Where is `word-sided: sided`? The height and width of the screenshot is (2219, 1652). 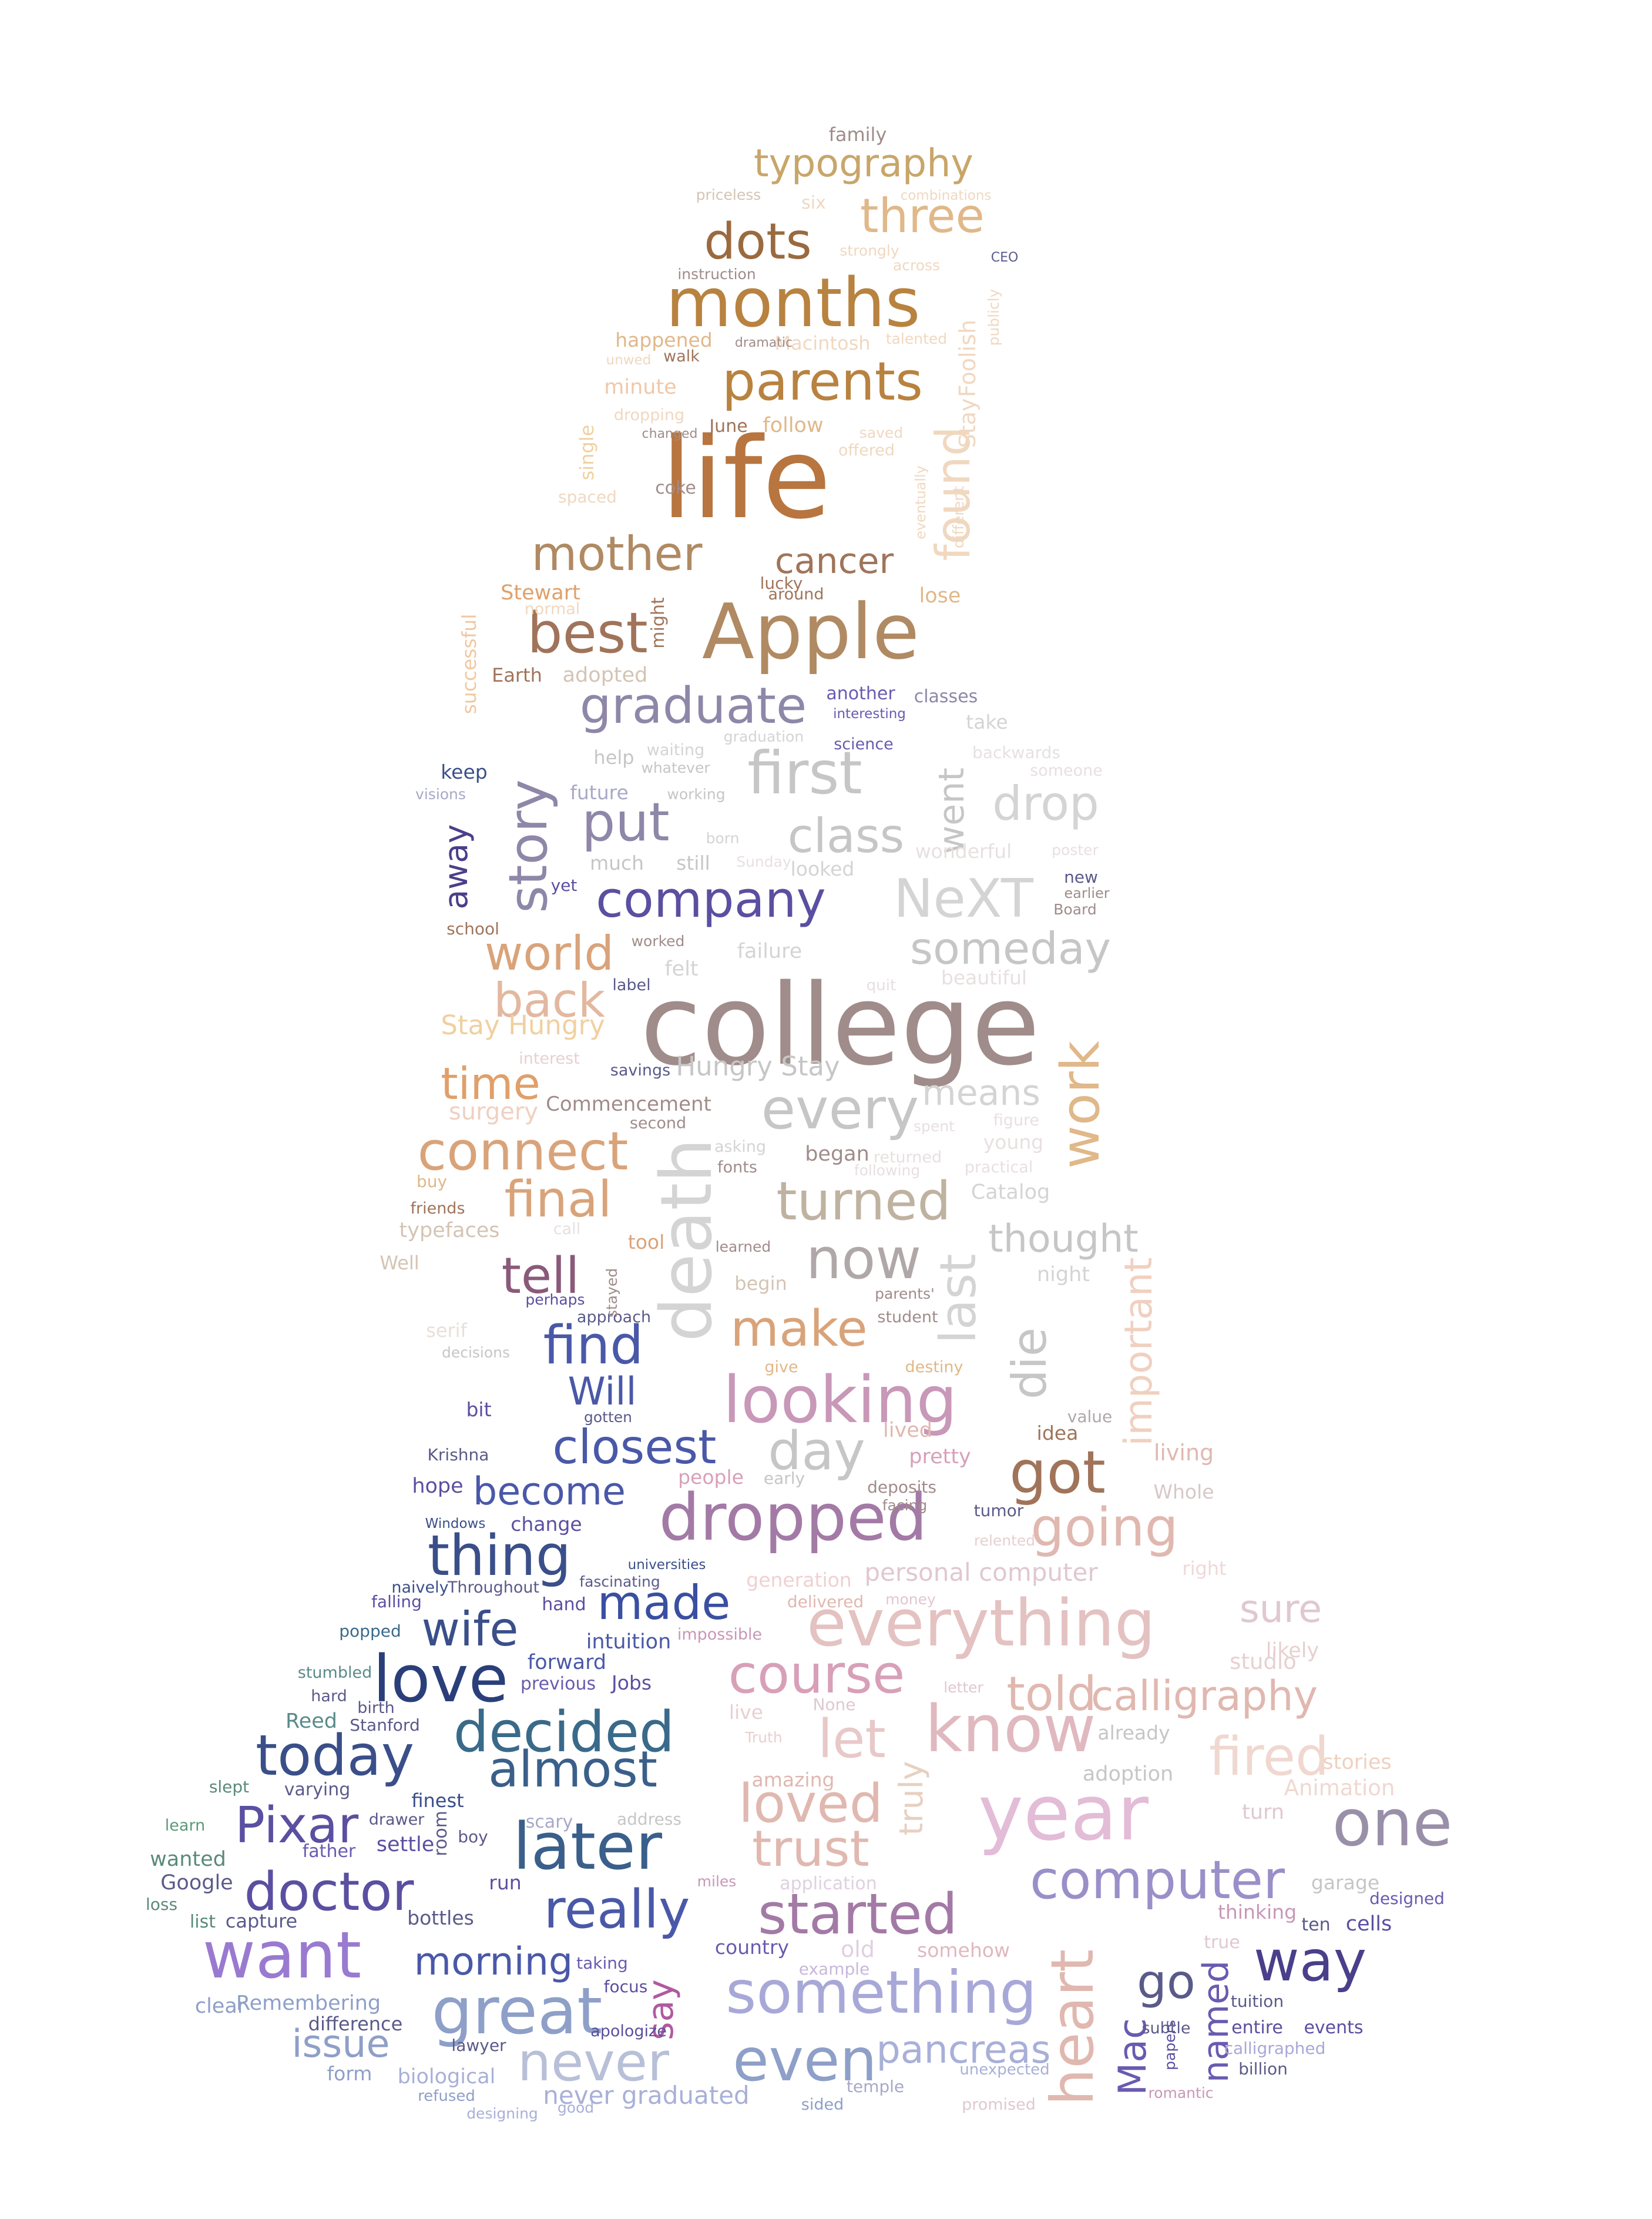 word-sided: sided is located at coordinates (822, 2105).